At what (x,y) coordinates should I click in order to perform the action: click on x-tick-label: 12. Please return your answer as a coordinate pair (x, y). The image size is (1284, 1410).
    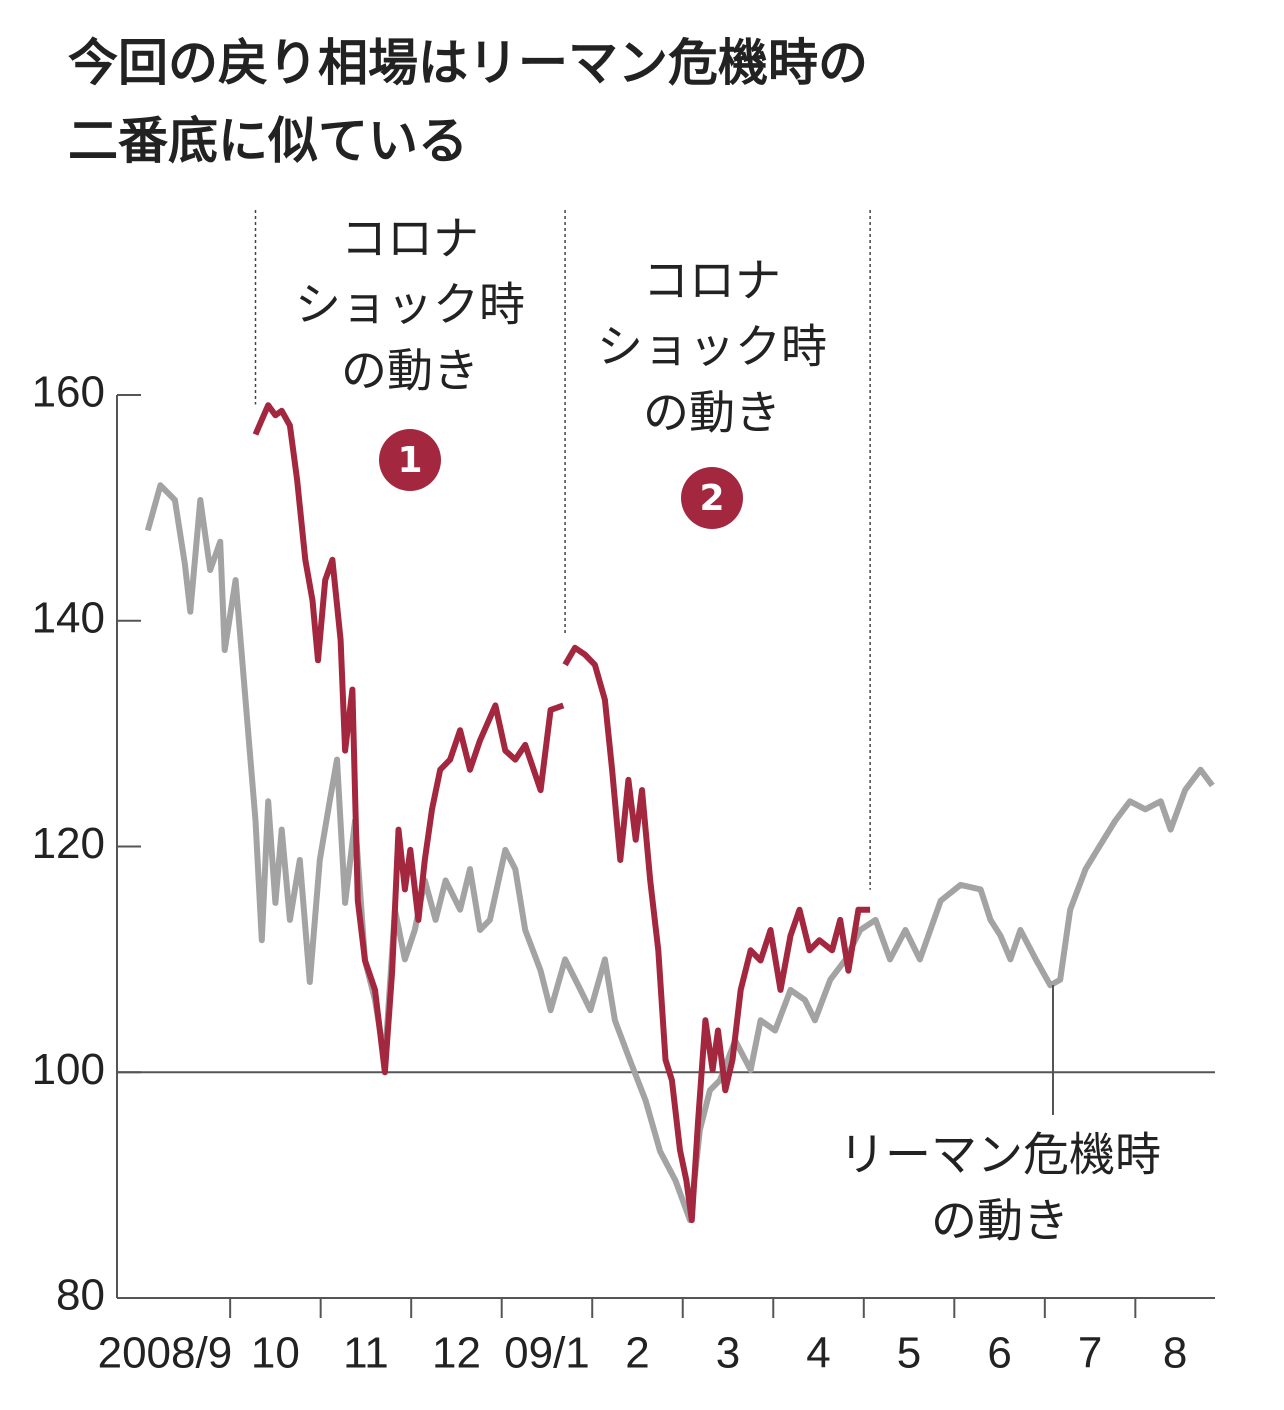
    Looking at the image, I should click on (456, 1353).